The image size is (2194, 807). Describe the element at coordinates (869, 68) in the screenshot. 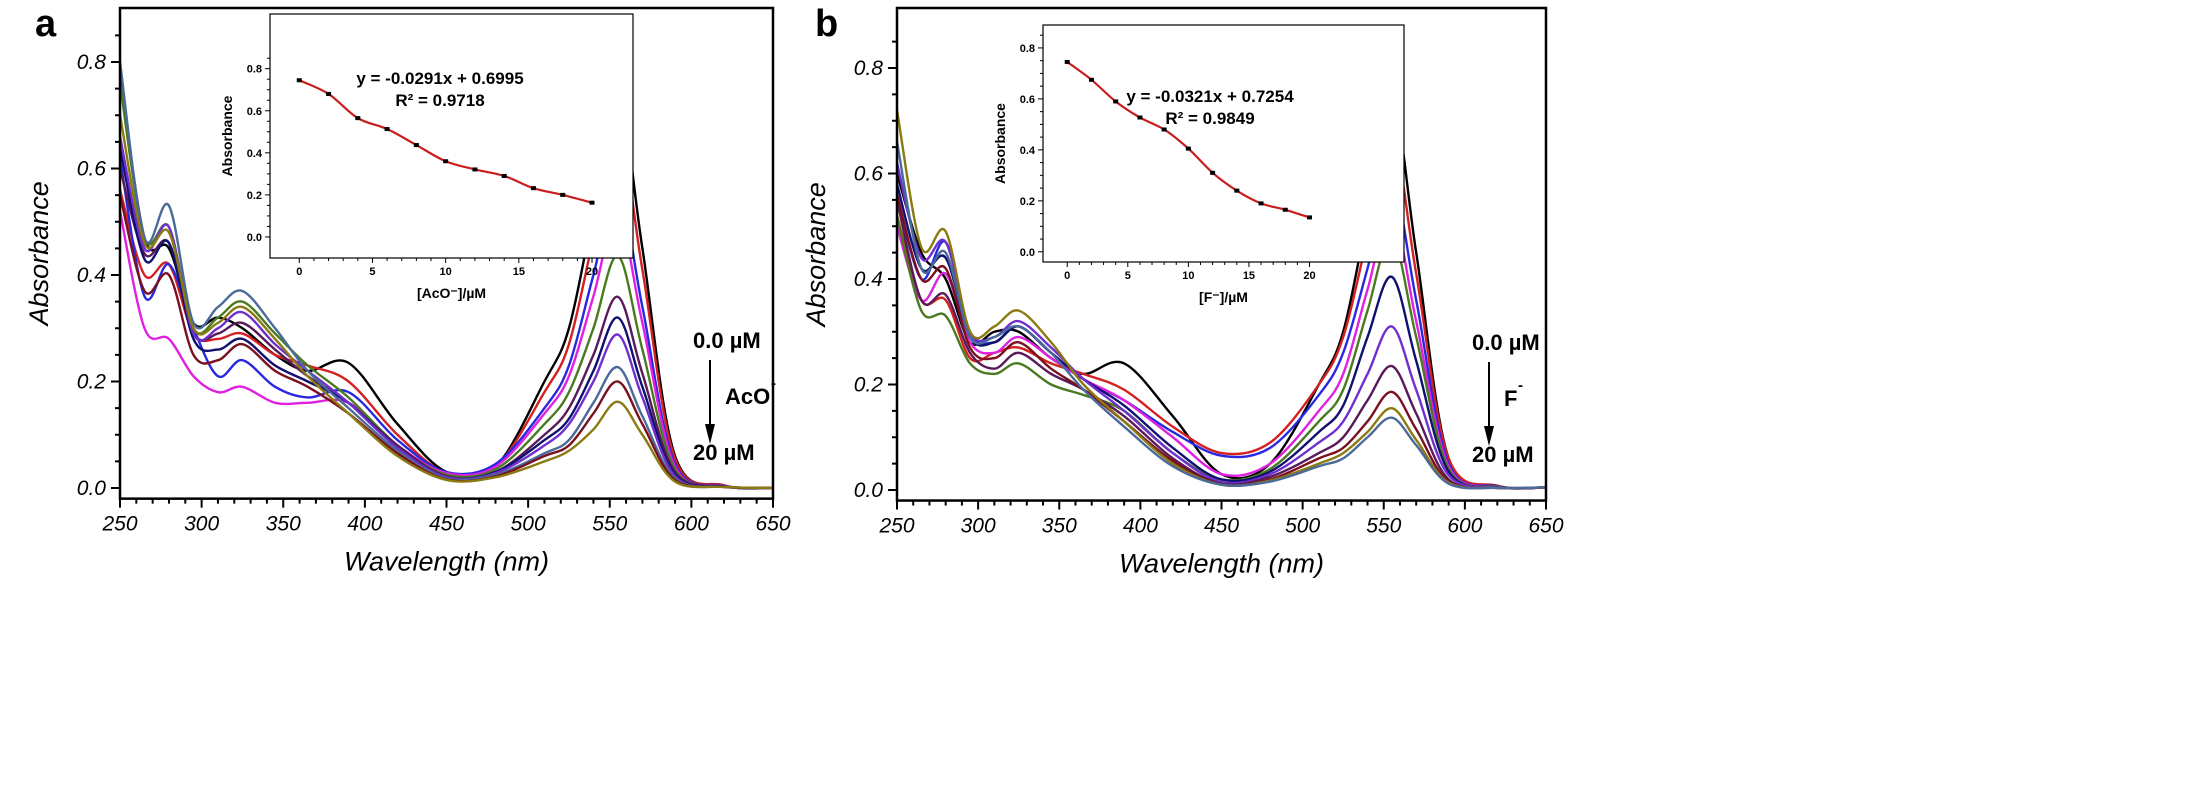

I see `y-tick-label: 0.8` at that location.